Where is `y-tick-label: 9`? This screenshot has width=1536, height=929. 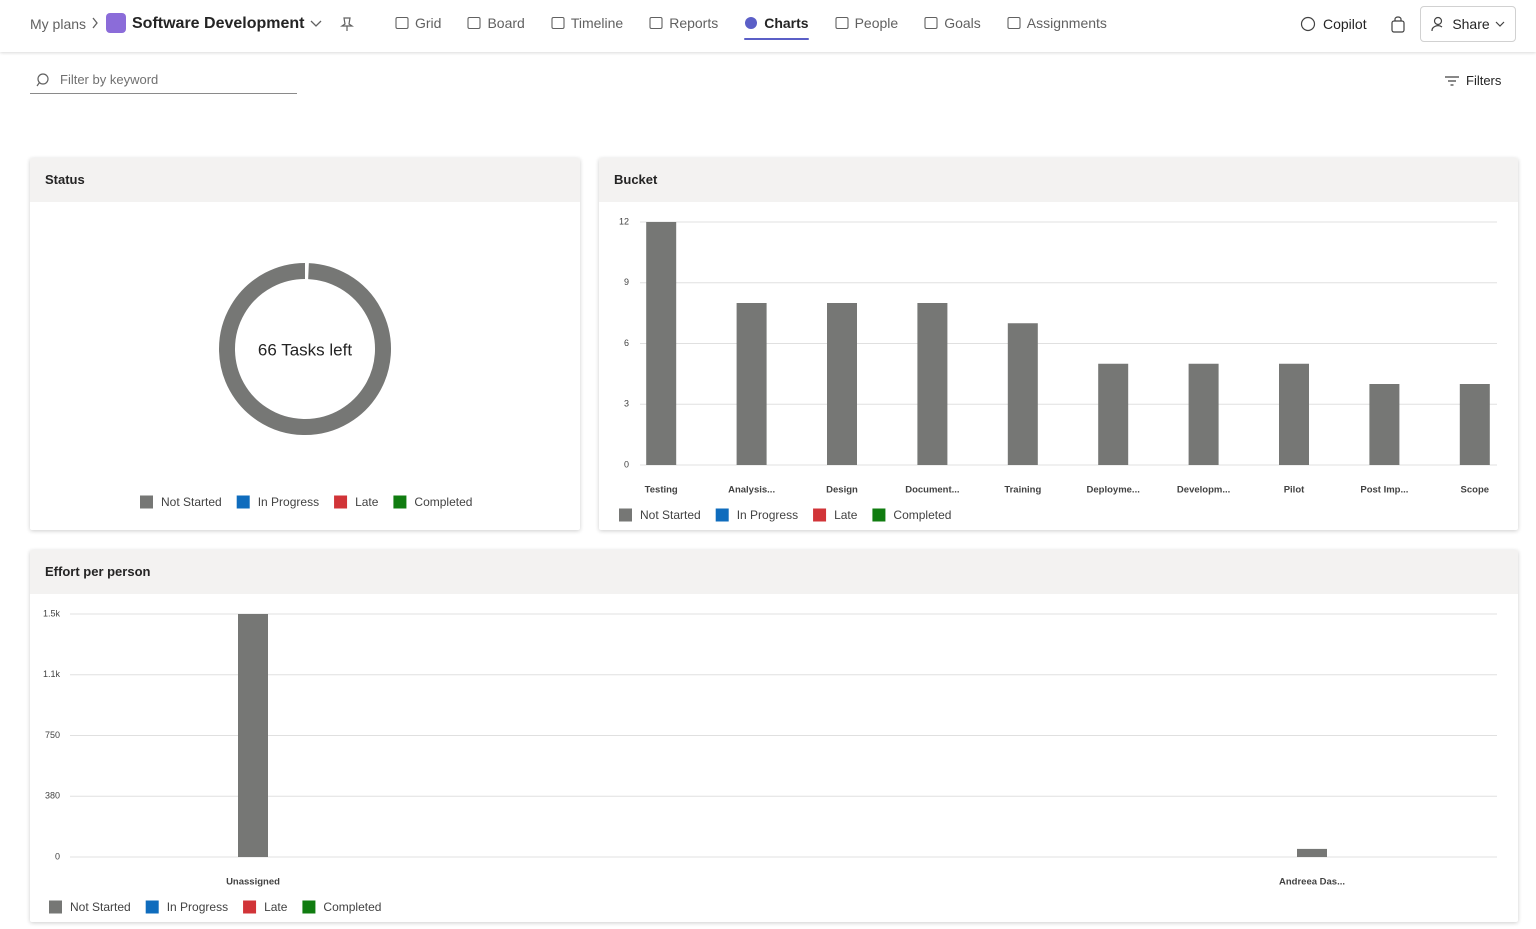
y-tick-label: 9 is located at coordinates (626, 282).